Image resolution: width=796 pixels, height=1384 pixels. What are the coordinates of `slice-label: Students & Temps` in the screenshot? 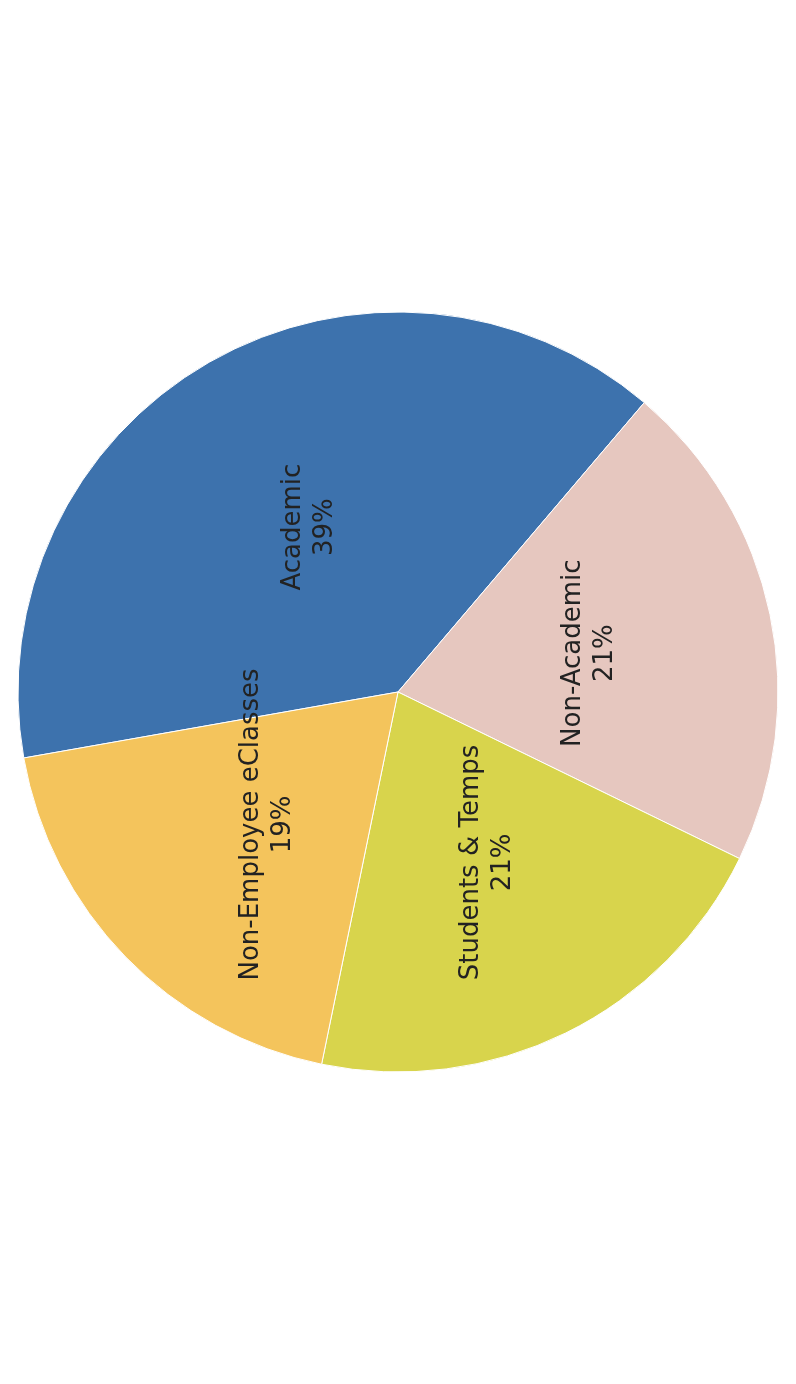 It's located at (468, 862).